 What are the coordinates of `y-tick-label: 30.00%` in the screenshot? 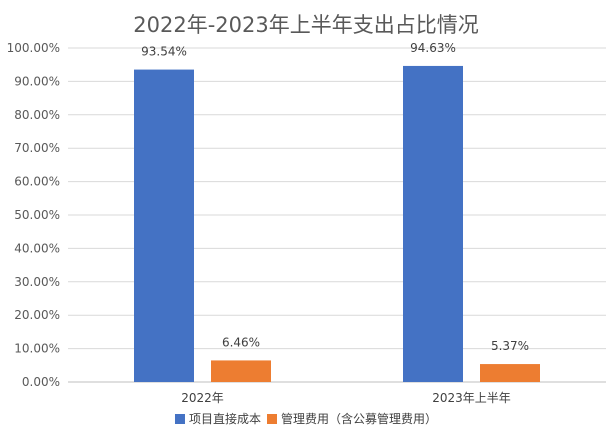 It's located at (37, 282).